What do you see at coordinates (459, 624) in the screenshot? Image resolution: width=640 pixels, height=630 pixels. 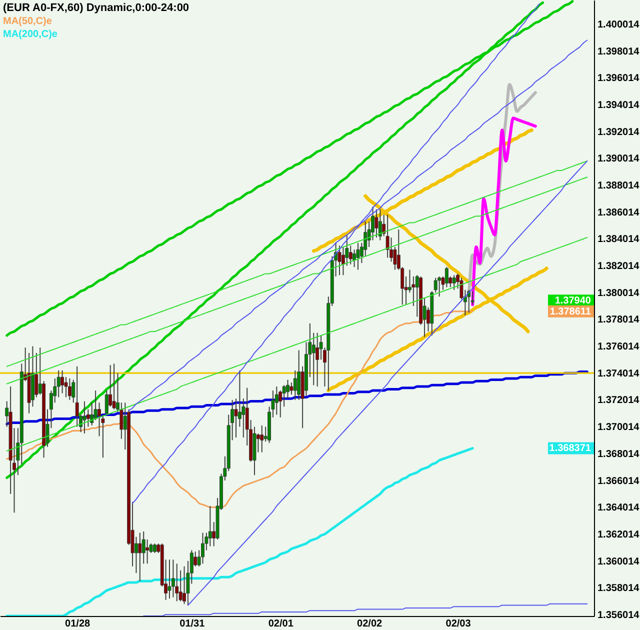 I see `x-tick-label: 02/03` at bounding box center [459, 624].